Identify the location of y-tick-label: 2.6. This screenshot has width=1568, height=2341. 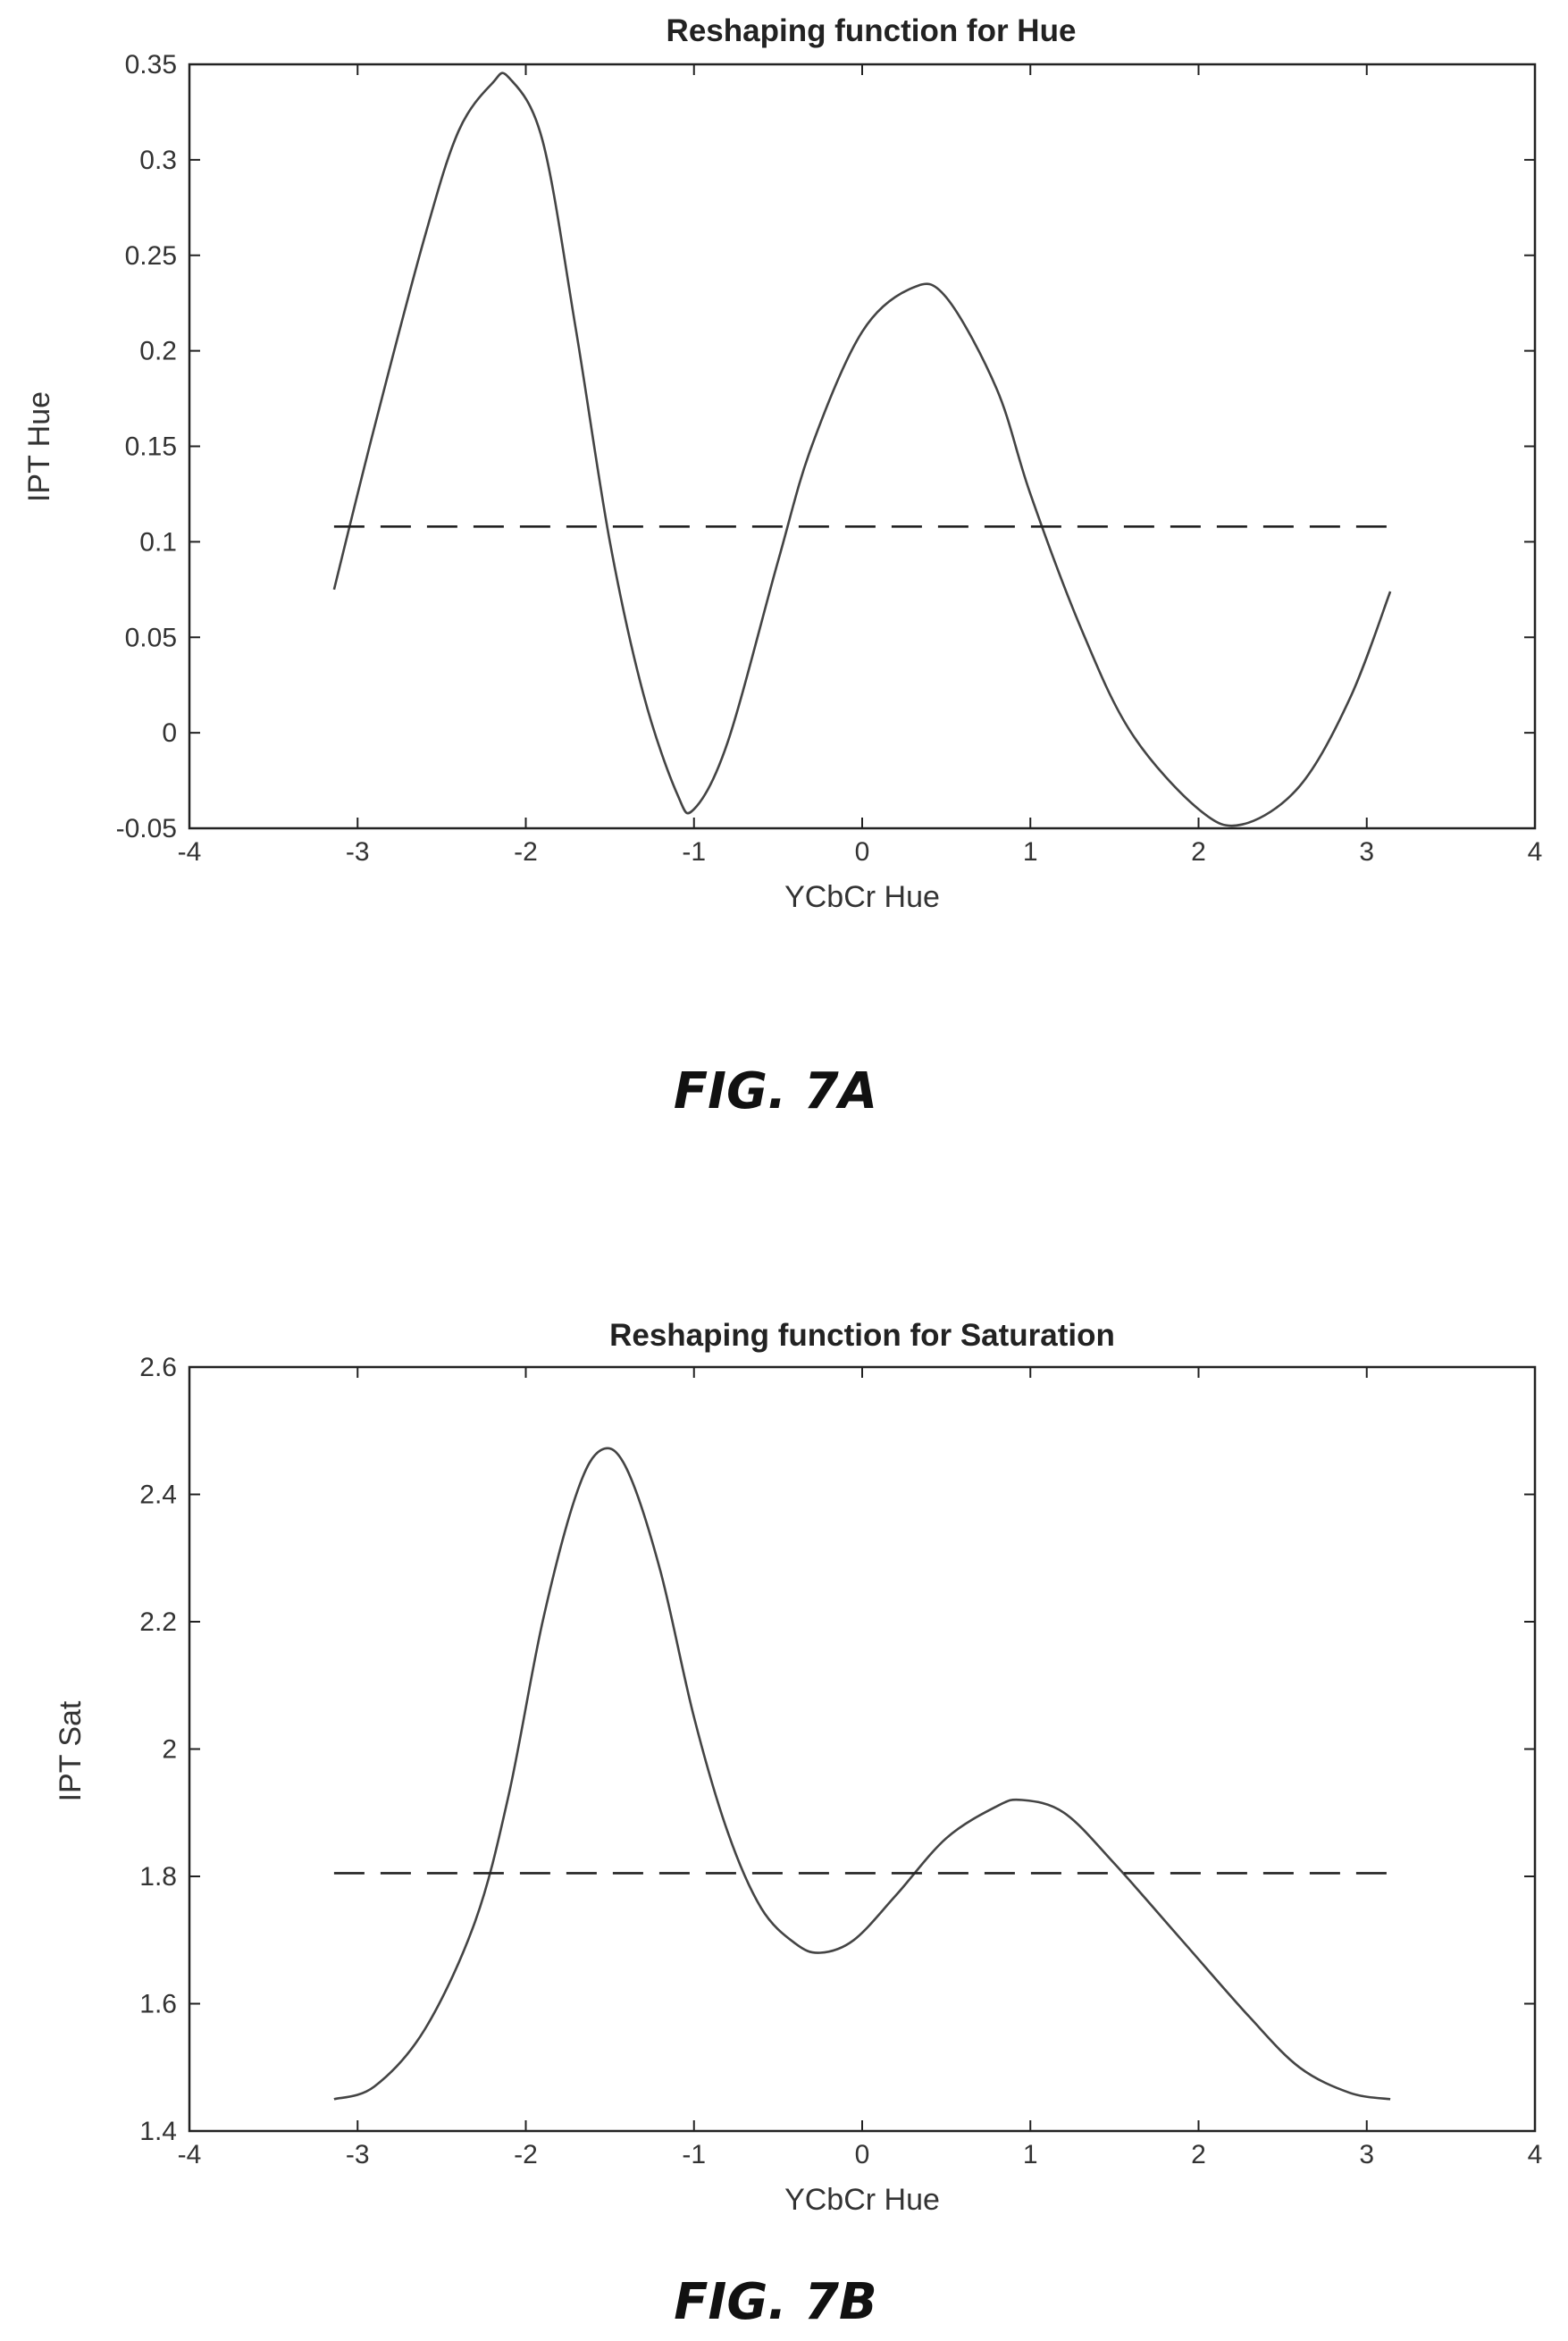
(158, 1367).